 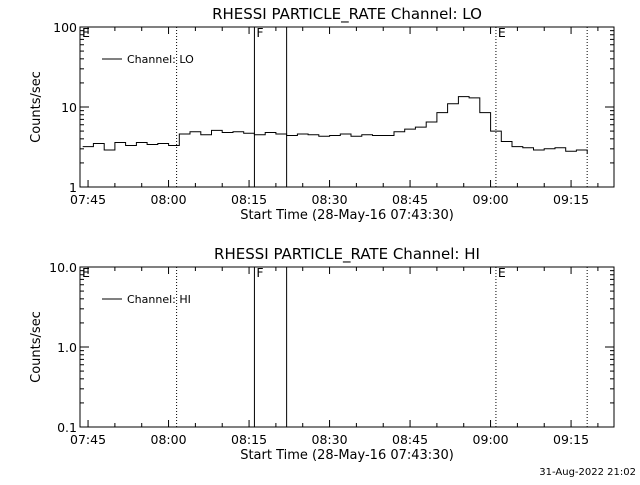 What do you see at coordinates (73, 187) in the screenshot?
I see `y-tick-label: 1` at bounding box center [73, 187].